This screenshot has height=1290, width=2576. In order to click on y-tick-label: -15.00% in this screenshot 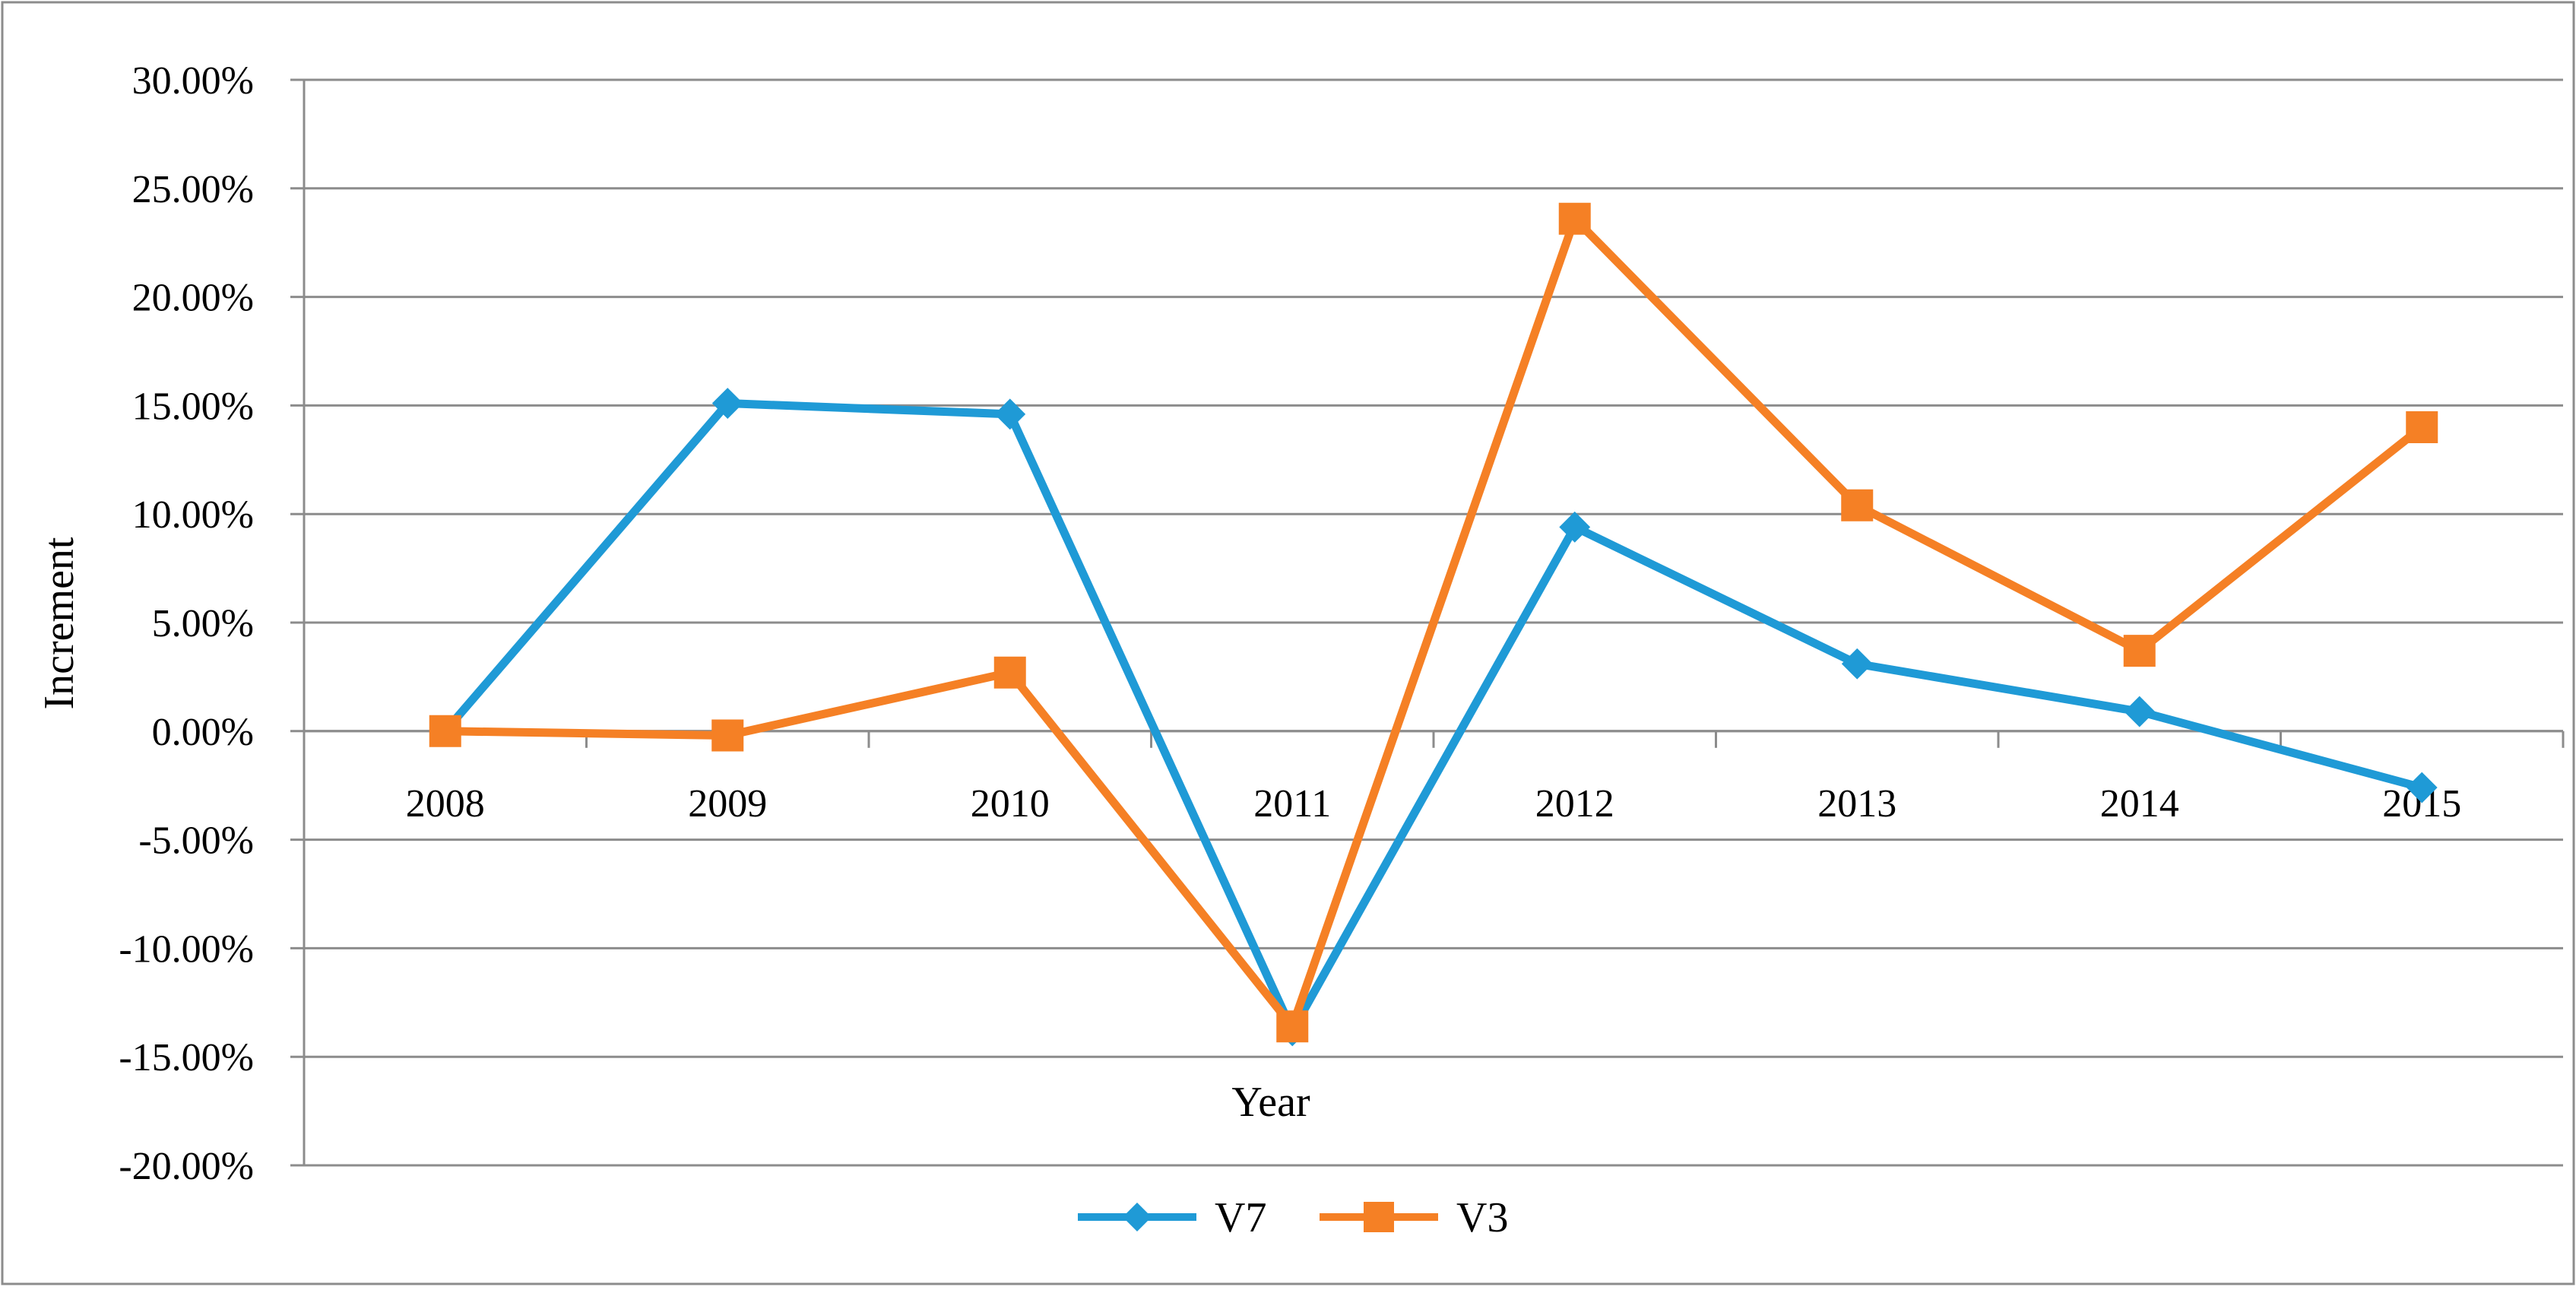, I will do `click(186, 1058)`.